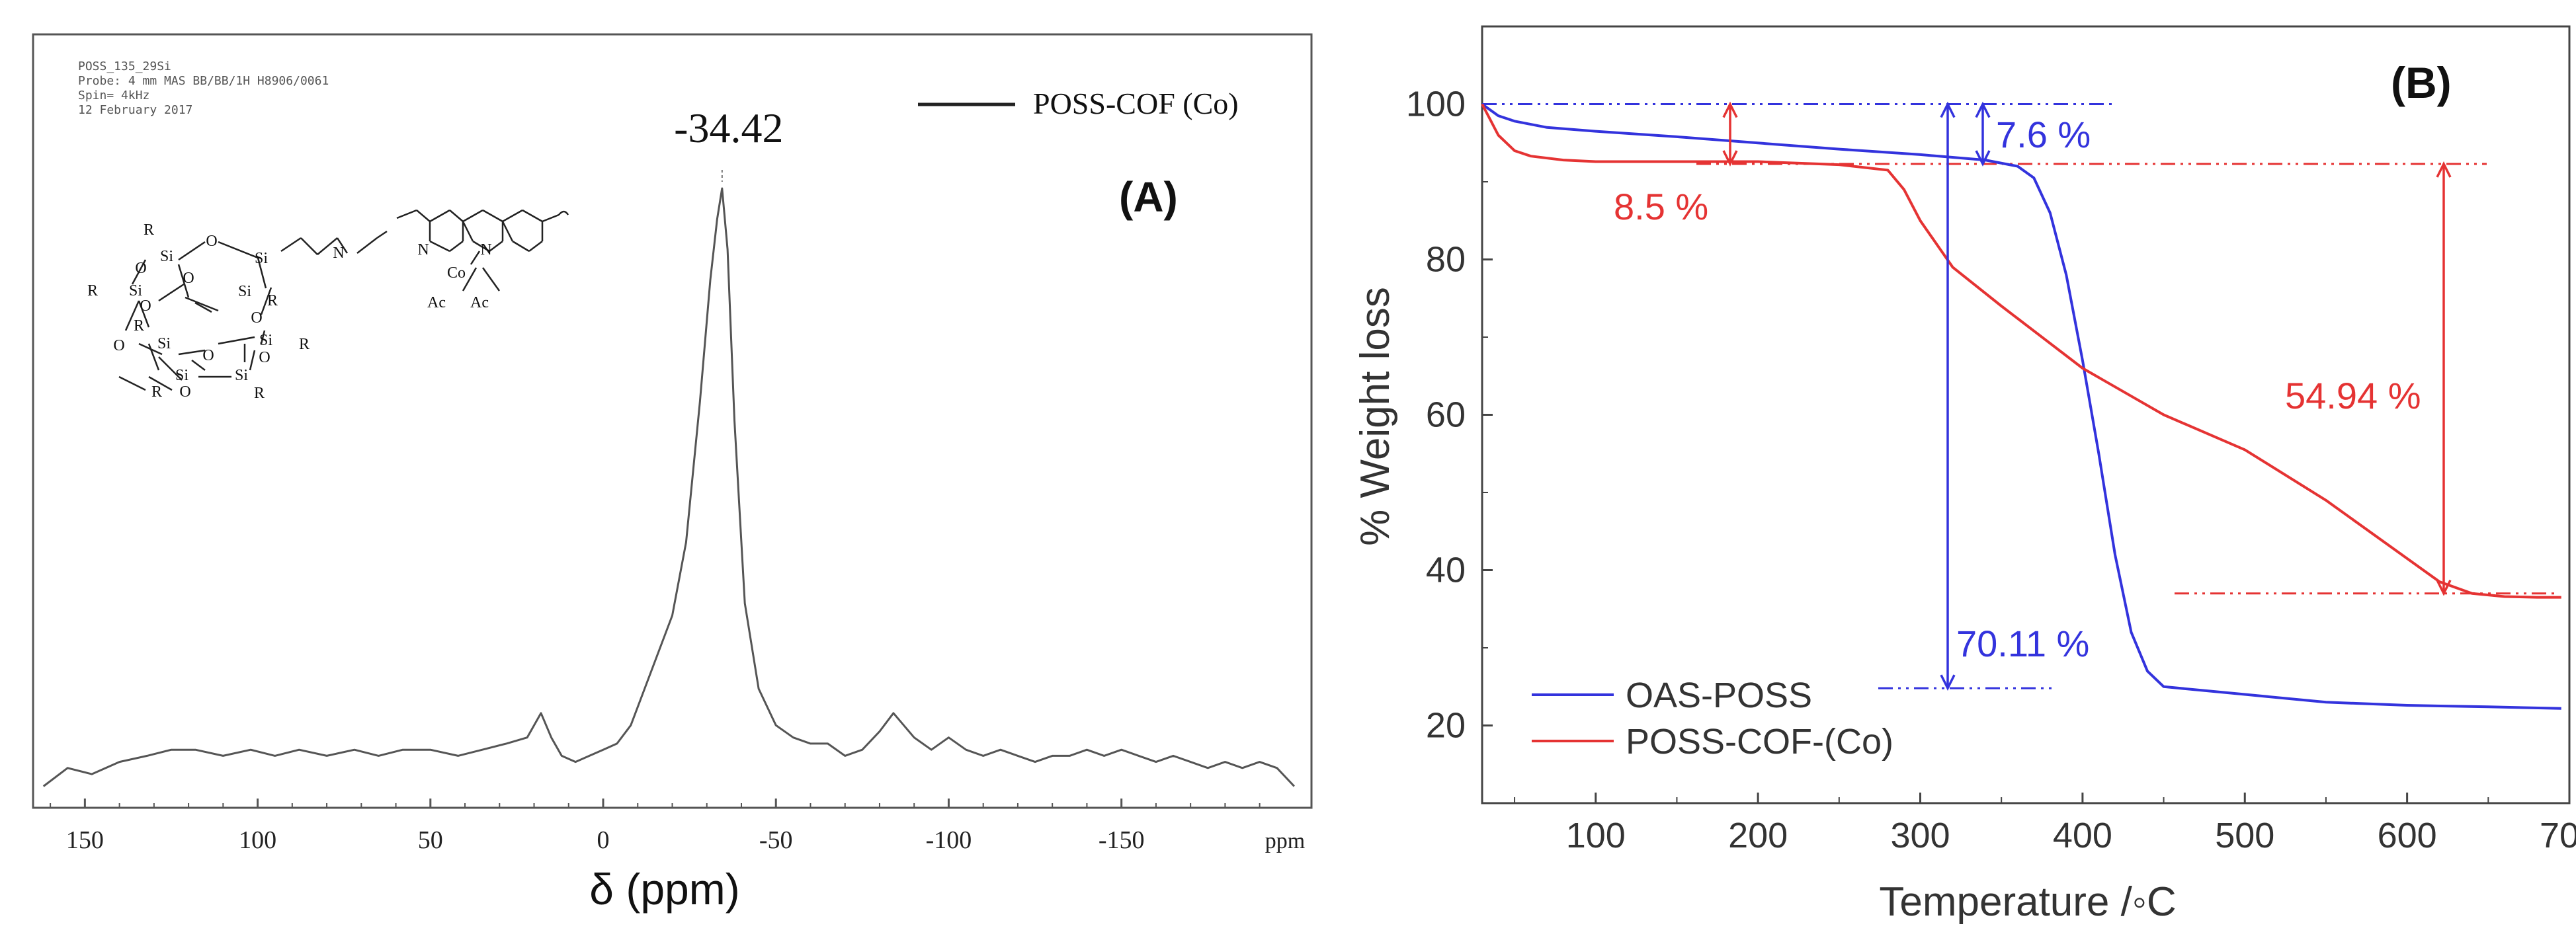 The height and width of the screenshot is (938, 2576). Describe the element at coordinates (1730, 109) in the screenshot. I see `arrow-8-5-head-top` at that location.